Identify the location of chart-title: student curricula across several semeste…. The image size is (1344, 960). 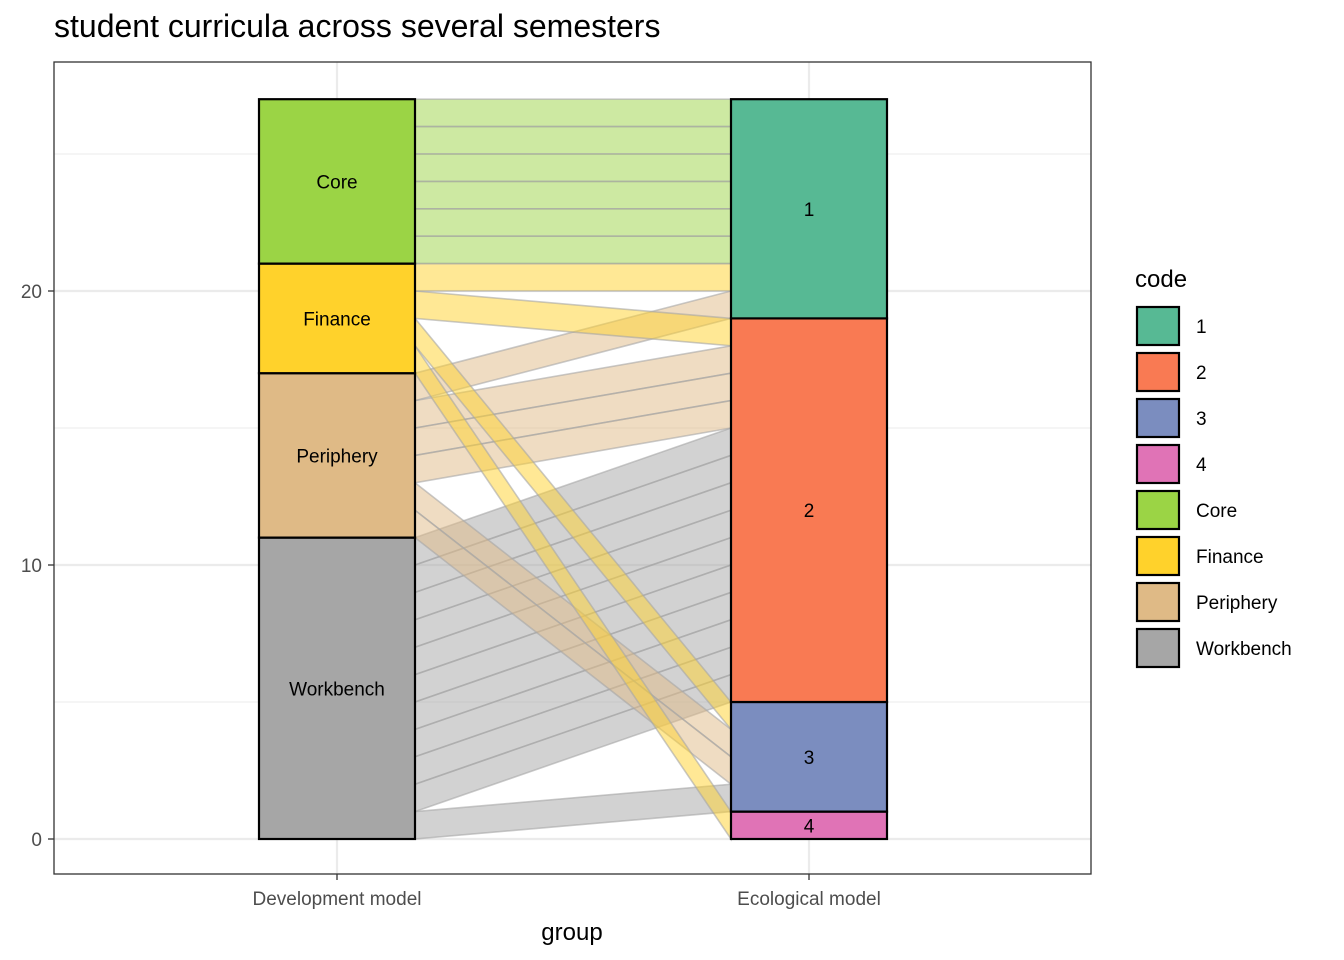
(357, 26).